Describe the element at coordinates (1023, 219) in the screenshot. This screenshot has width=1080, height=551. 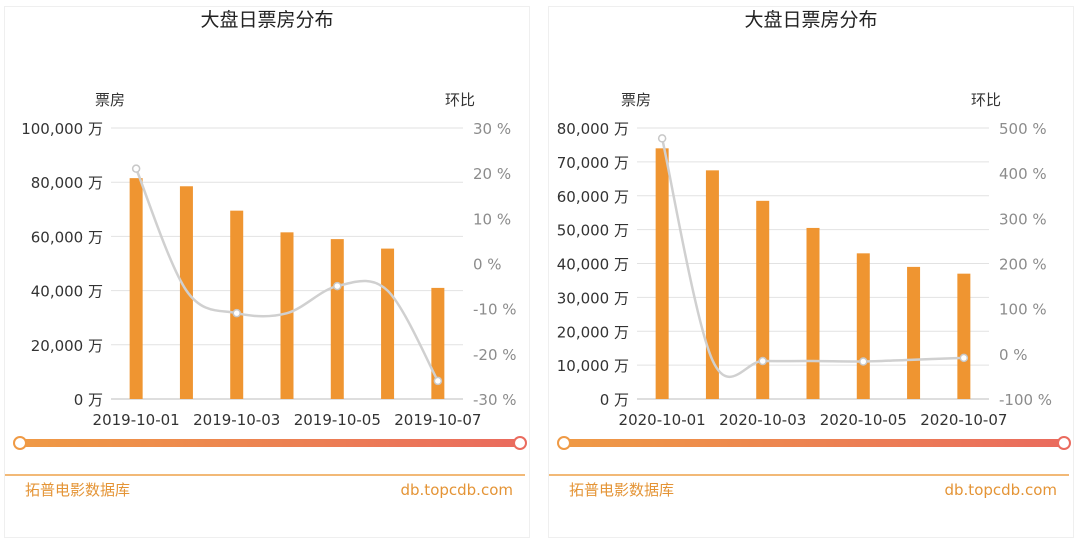
I see `y-right-tick-label: 300 %` at that location.